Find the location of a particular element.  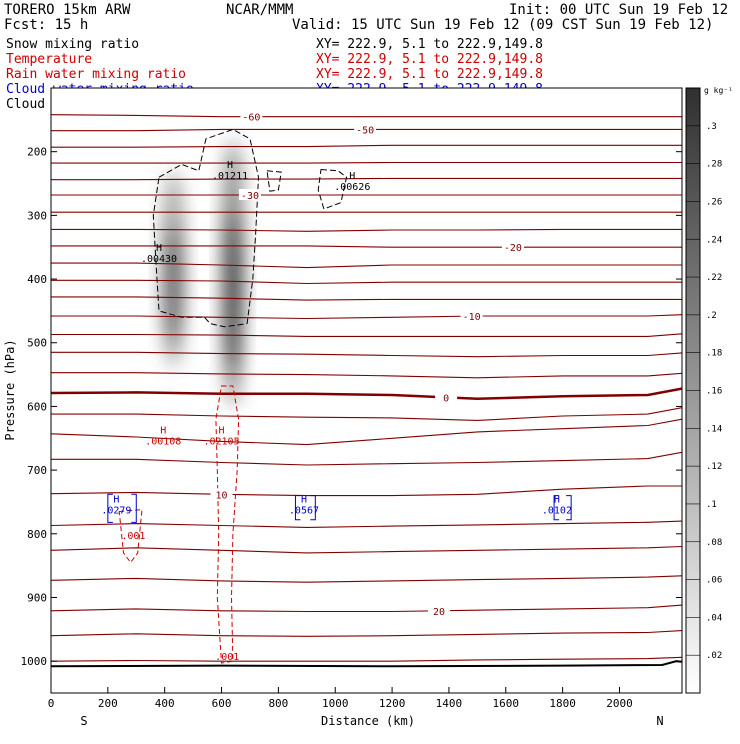

colorbar-tick-label: .26 is located at coordinates (714, 202).